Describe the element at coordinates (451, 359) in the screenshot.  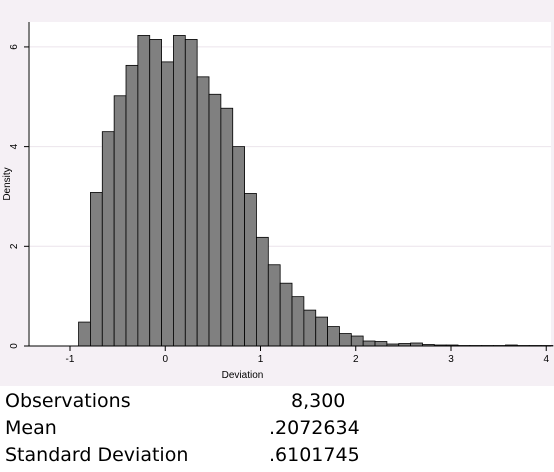
I see `x-tick-label: 3` at that location.